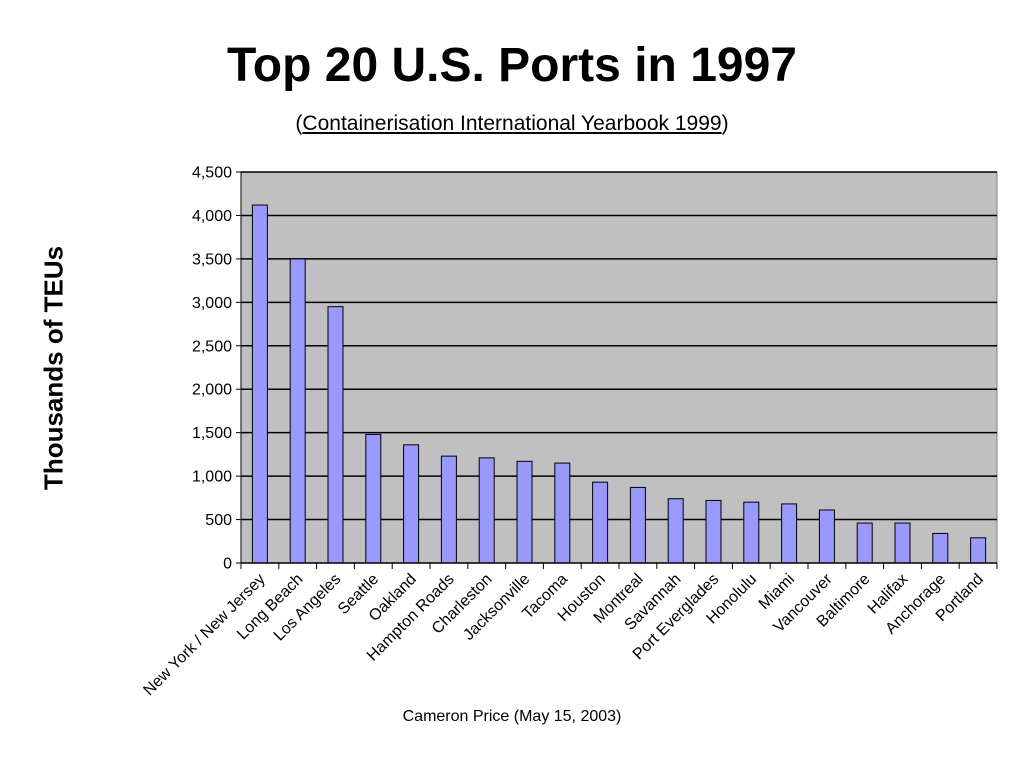 The height and width of the screenshot is (768, 1024). Describe the element at coordinates (212, 433) in the screenshot. I see `y-tick-label: 1,500` at that location.